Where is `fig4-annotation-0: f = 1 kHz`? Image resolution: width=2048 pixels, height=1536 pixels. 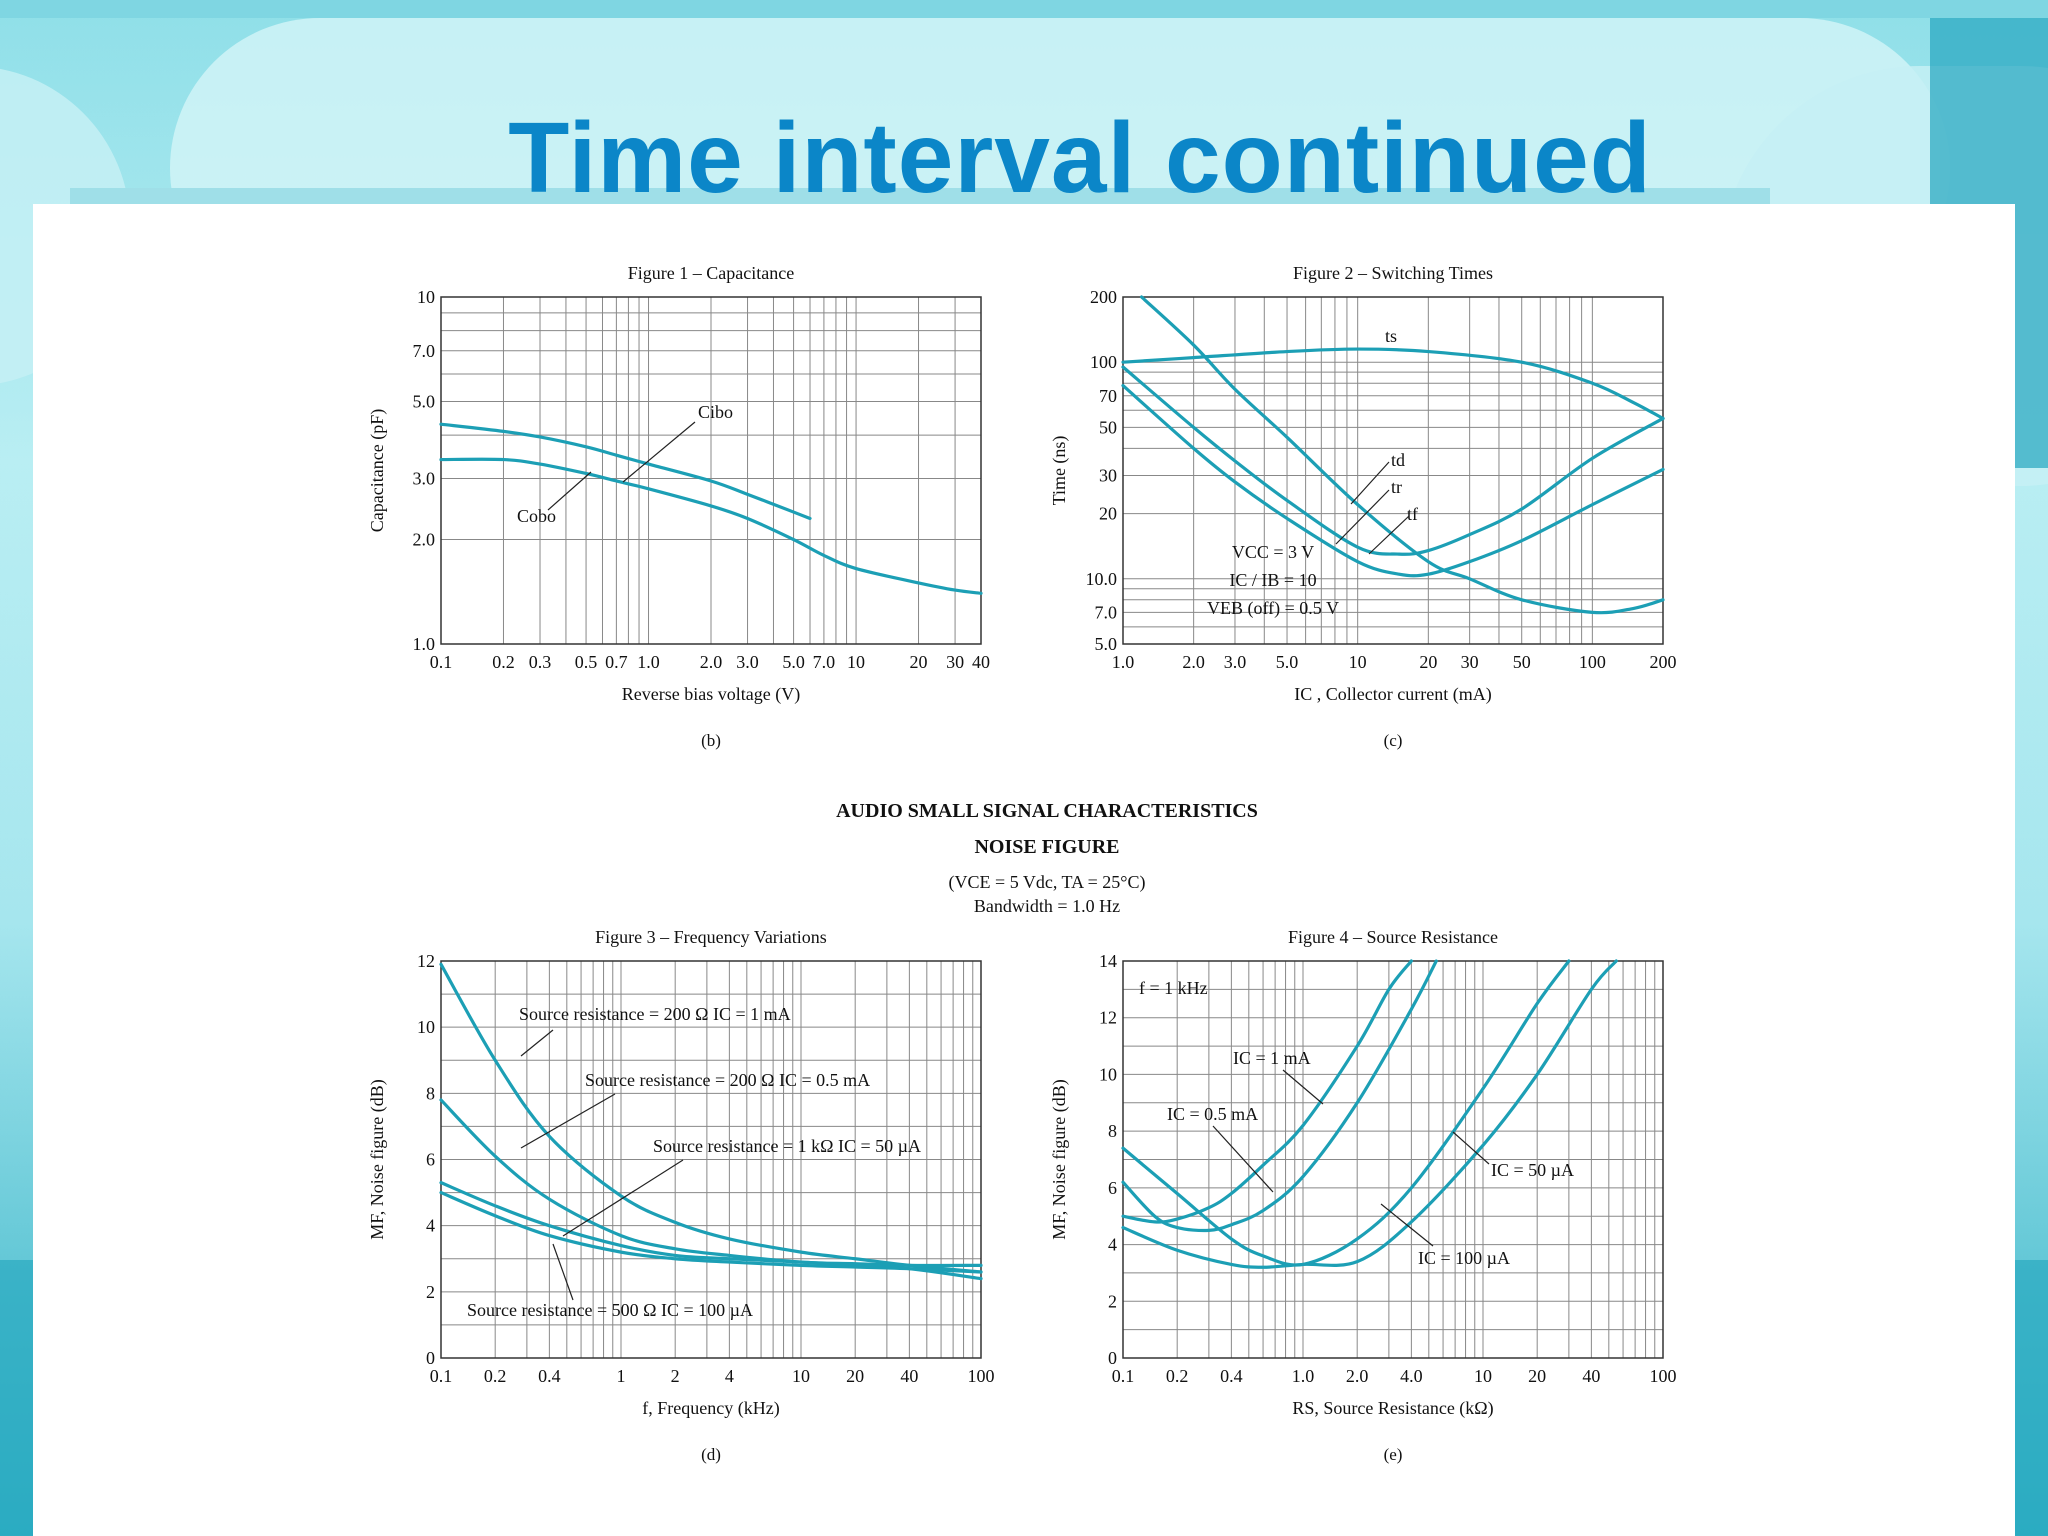 fig4-annotation-0: f = 1 kHz is located at coordinates (1173, 988).